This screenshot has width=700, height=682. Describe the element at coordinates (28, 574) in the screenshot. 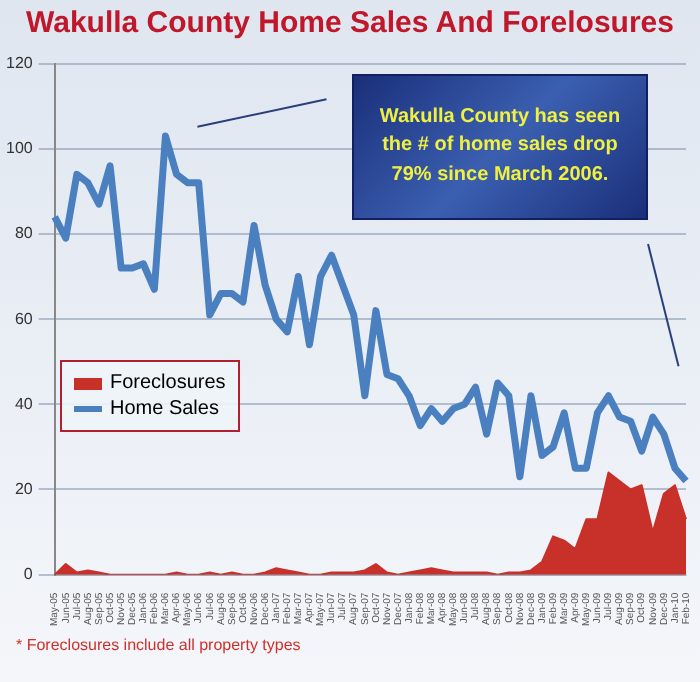

I see `y-tick-label: 0` at that location.